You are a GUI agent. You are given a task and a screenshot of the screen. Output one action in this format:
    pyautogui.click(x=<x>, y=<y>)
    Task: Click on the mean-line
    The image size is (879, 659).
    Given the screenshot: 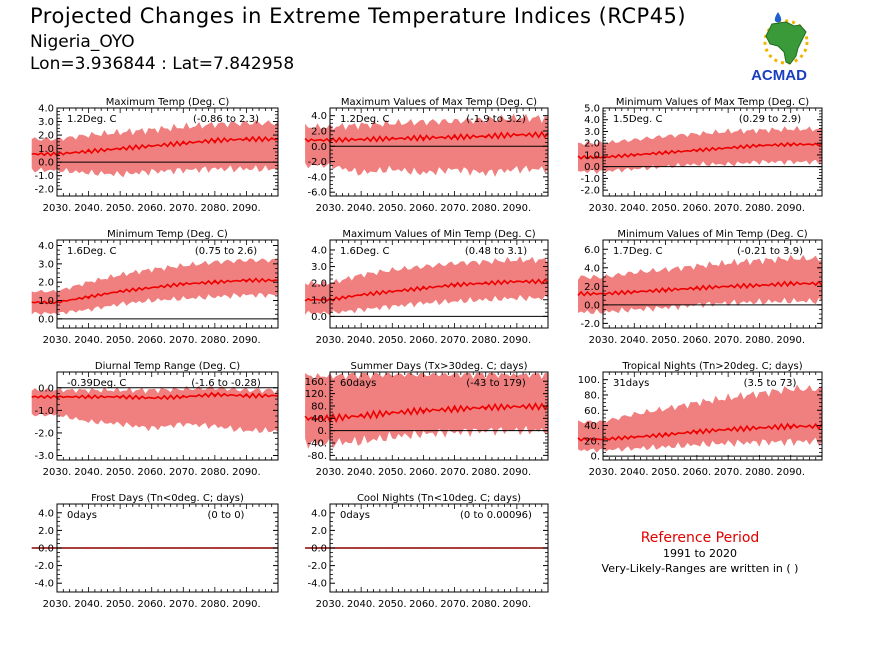 What is the action you would take?
    pyautogui.click(x=155, y=146)
    